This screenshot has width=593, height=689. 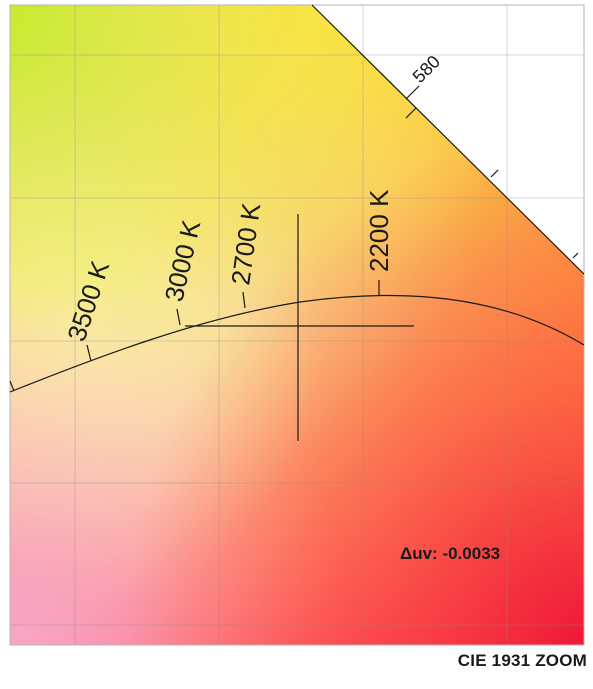 I want to click on isotherm-label-2200k: 2200 K, so click(x=379, y=230).